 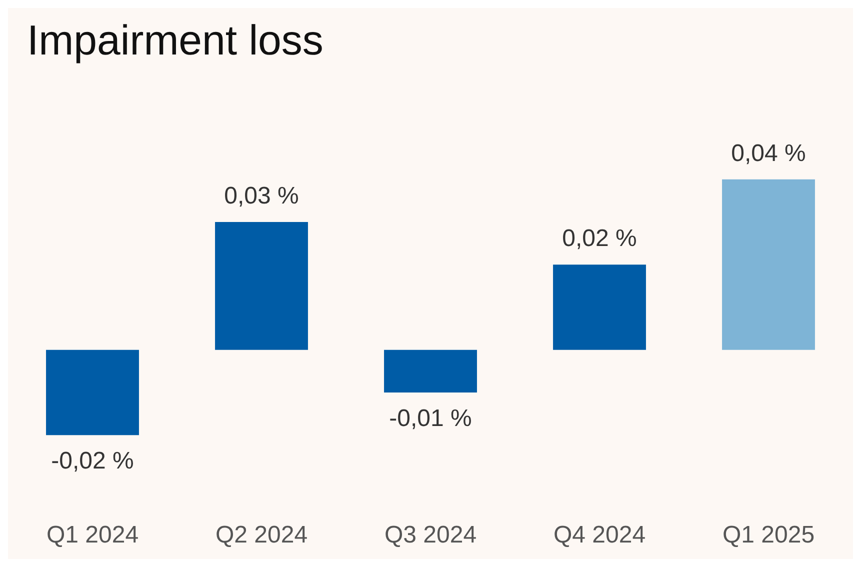 What do you see at coordinates (430, 535) in the screenshot?
I see `x-tick-label: Q3 2024` at bounding box center [430, 535].